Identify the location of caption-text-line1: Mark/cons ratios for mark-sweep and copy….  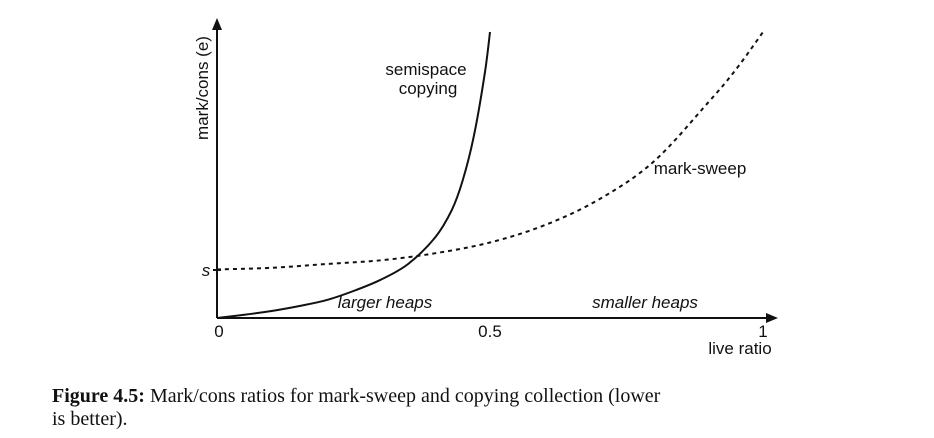
(402, 396).